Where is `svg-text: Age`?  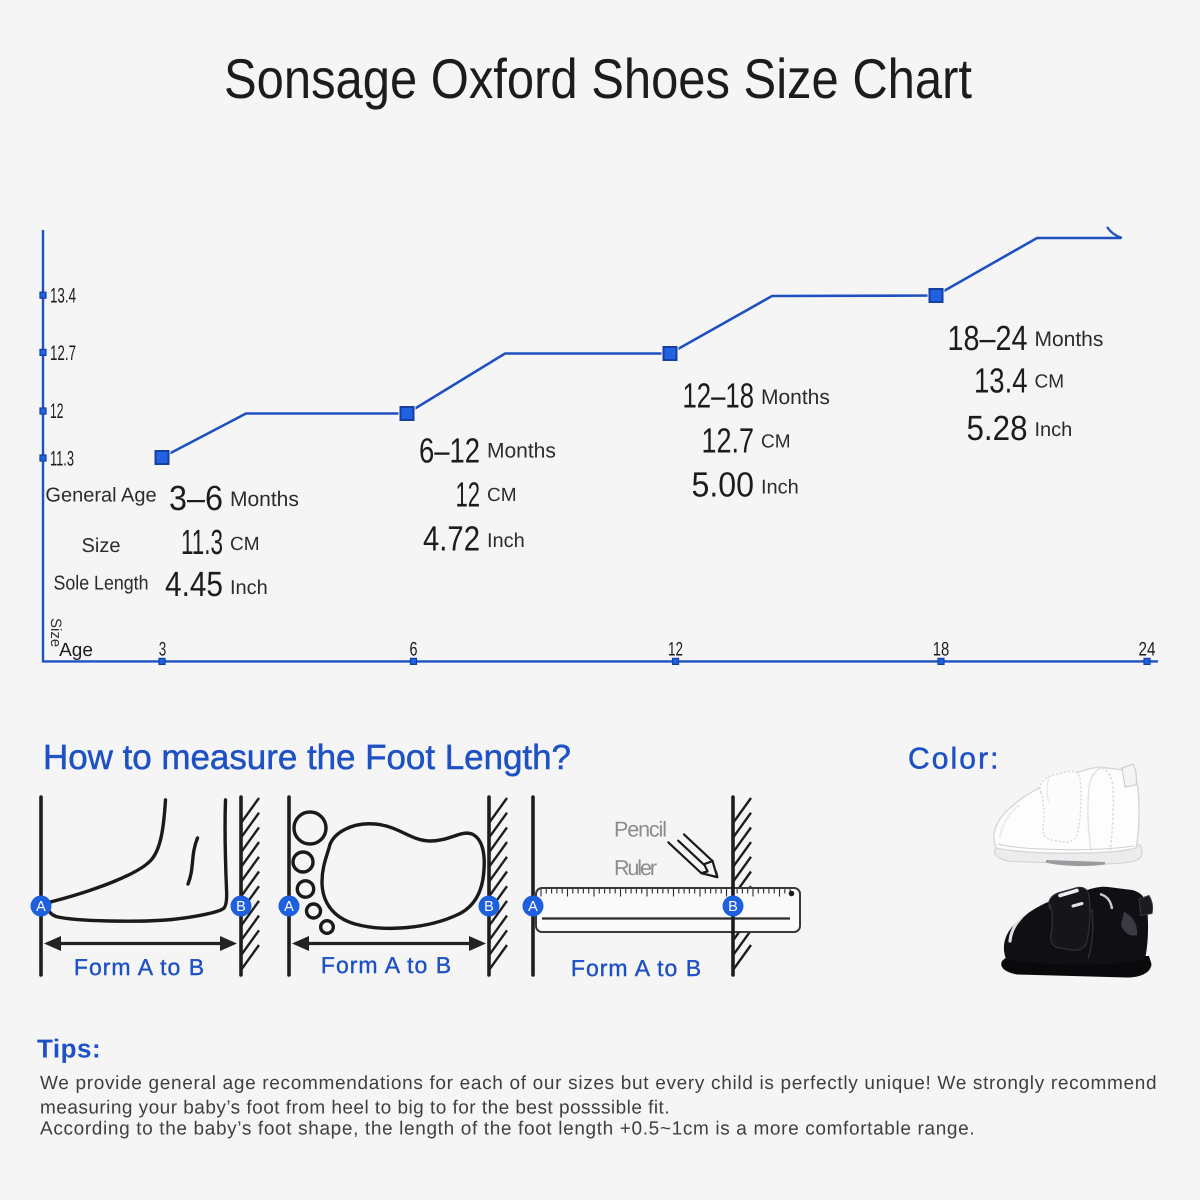
svg-text: Age is located at coordinates (76, 650).